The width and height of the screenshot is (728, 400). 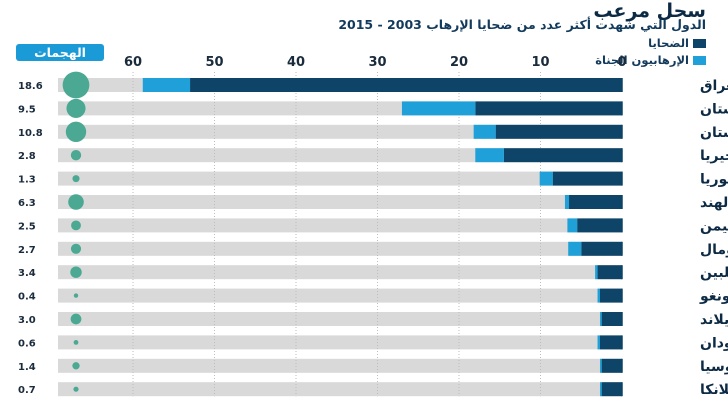 I want to click on legend: الضحايا الإرهابيون الجناة, so click(x=596, y=53).